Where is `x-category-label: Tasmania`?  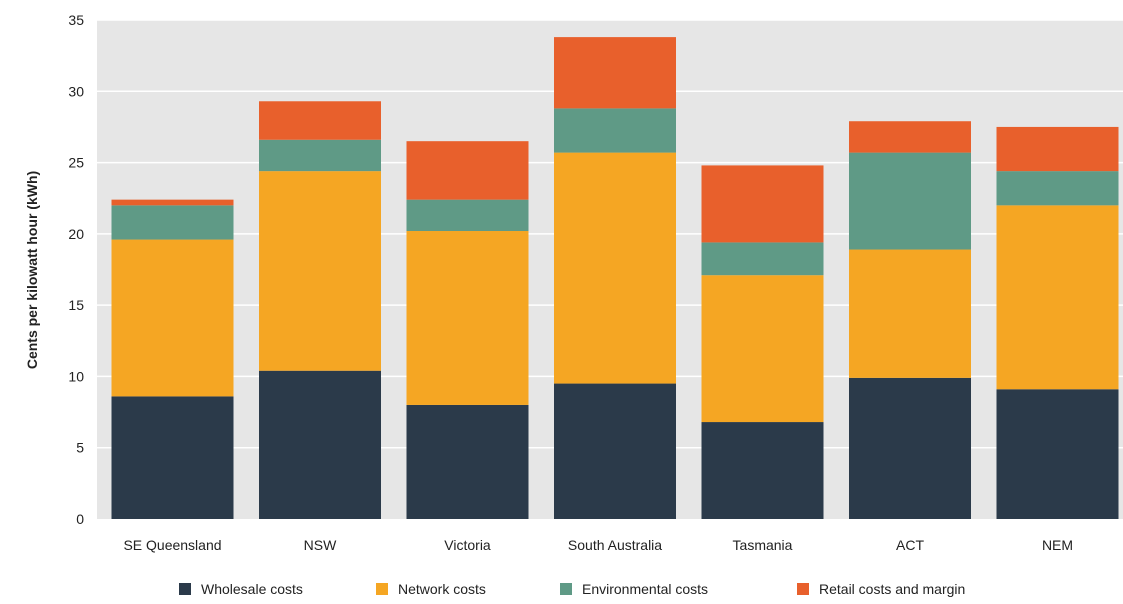
x-category-label: Tasmania is located at coordinates (763, 545).